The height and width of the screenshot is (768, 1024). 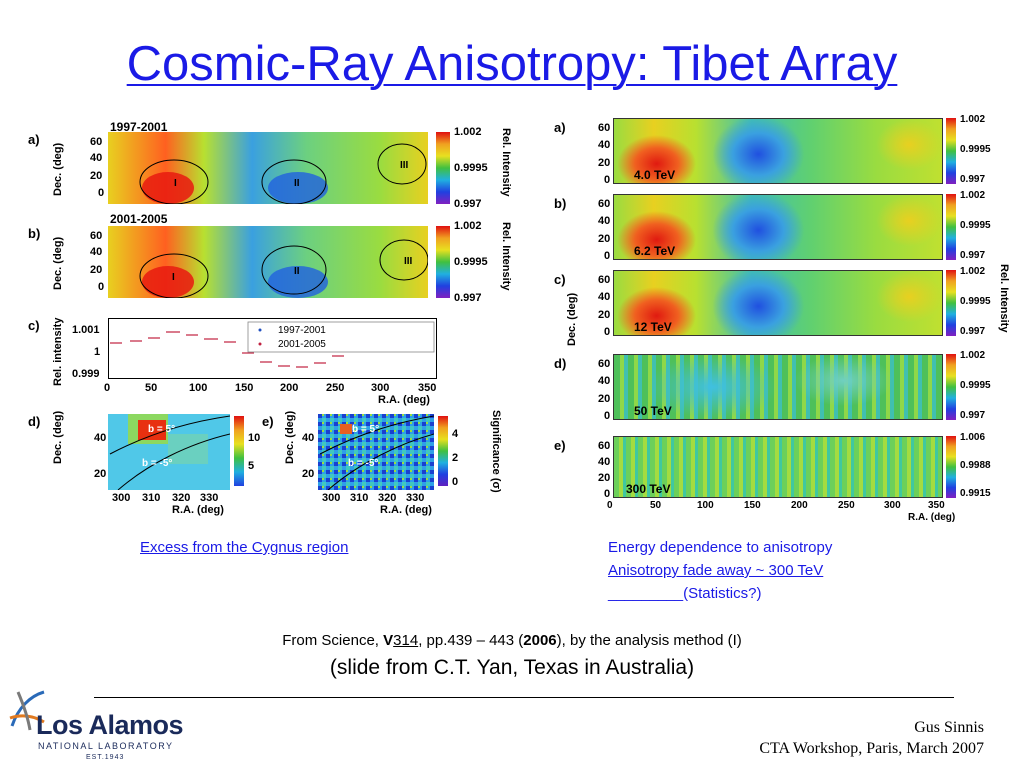 I want to click on panel-b-period: 2001-2005, so click(x=139, y=219).